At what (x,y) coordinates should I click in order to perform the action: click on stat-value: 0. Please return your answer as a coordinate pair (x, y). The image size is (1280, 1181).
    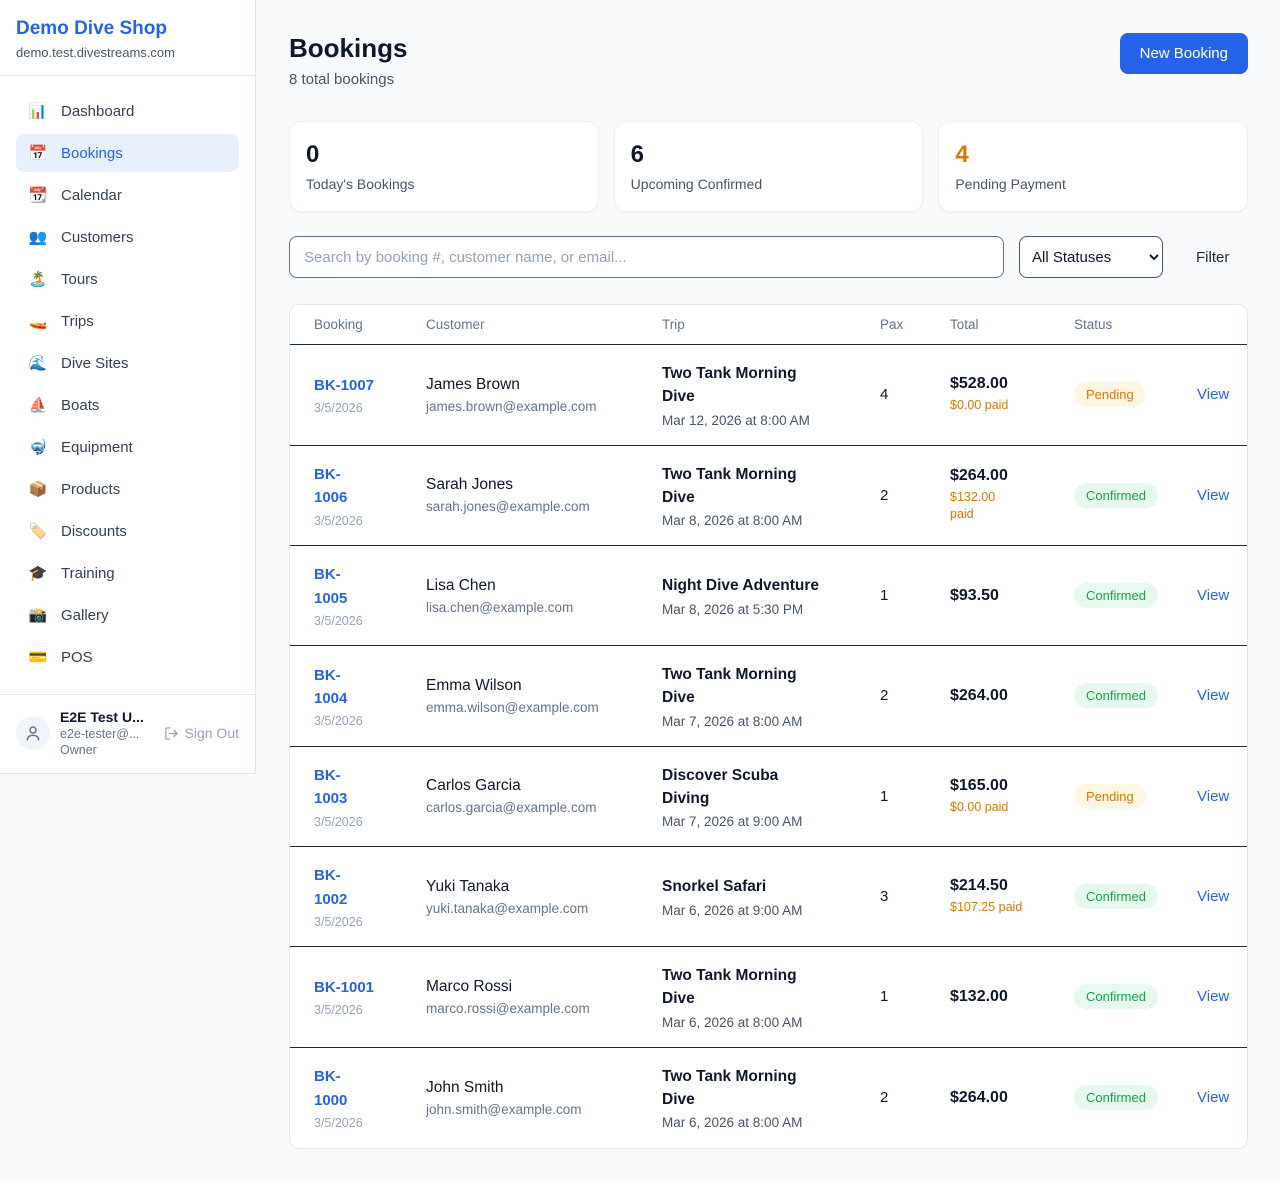
    Looking at the image, I should click on (313, 154).